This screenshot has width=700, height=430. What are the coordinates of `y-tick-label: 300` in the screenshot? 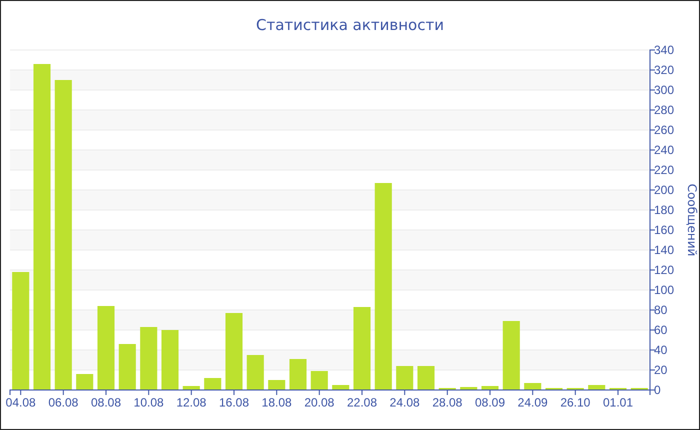 It's located at (664, 89).